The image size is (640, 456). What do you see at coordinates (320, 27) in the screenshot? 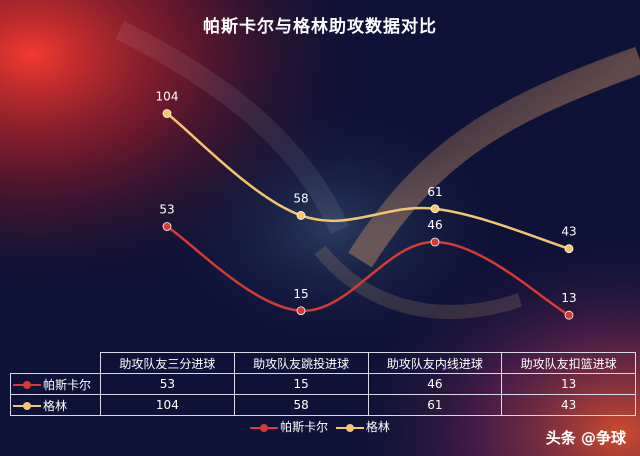
I see `chart-title: 帕斯卡尔与格林助攻数据对比` at bounding box center [320, 27].